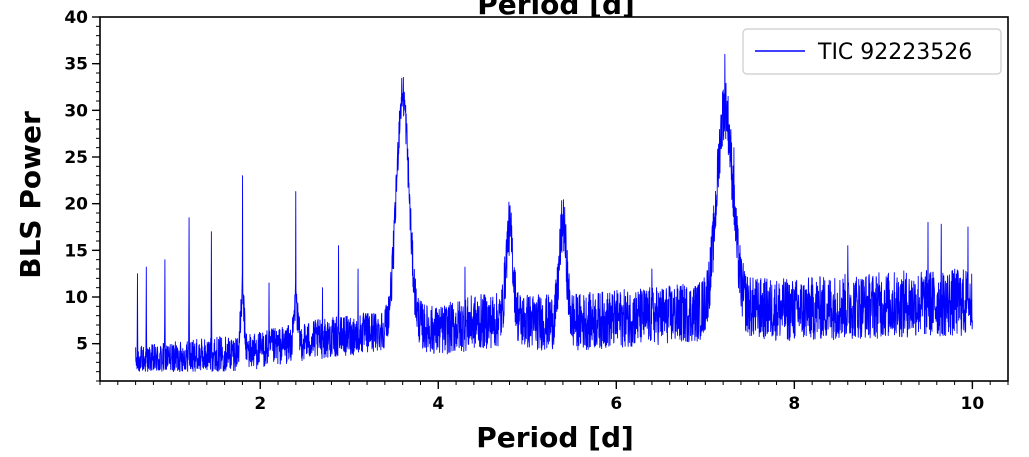  What do you see at coordinates (260, 404) in the screenshot?
I see `x-tick-label: 2` at bounding box center [260, 404].